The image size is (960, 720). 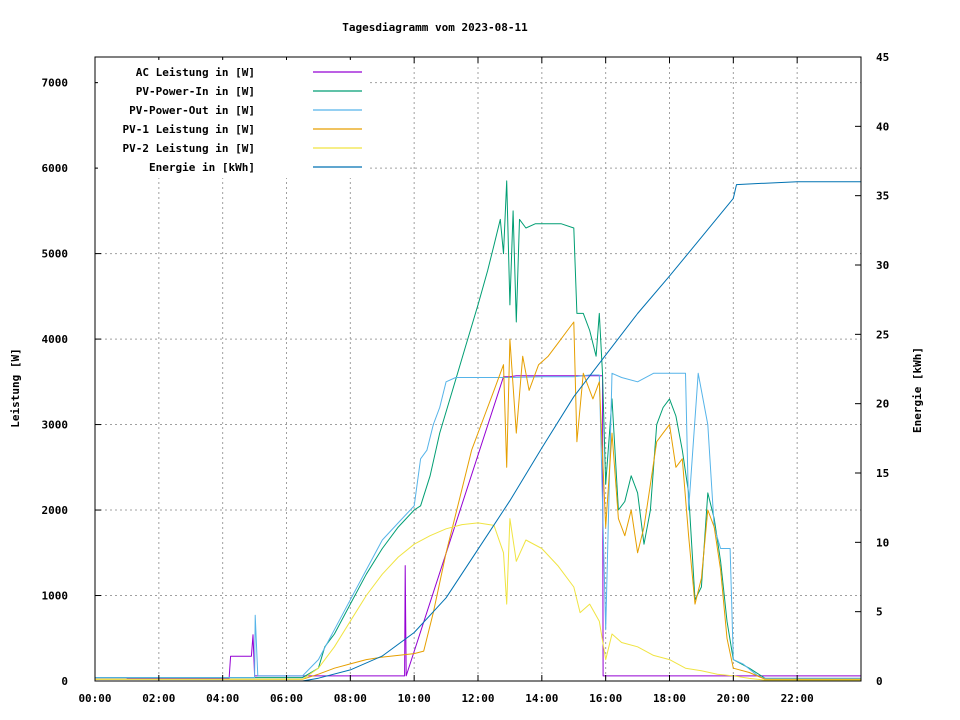 What do you see at coordinates (195, 91) in the screenshot?
I see `legend-label: PV-Power-In in [W]` at bounding box center [195, 91].